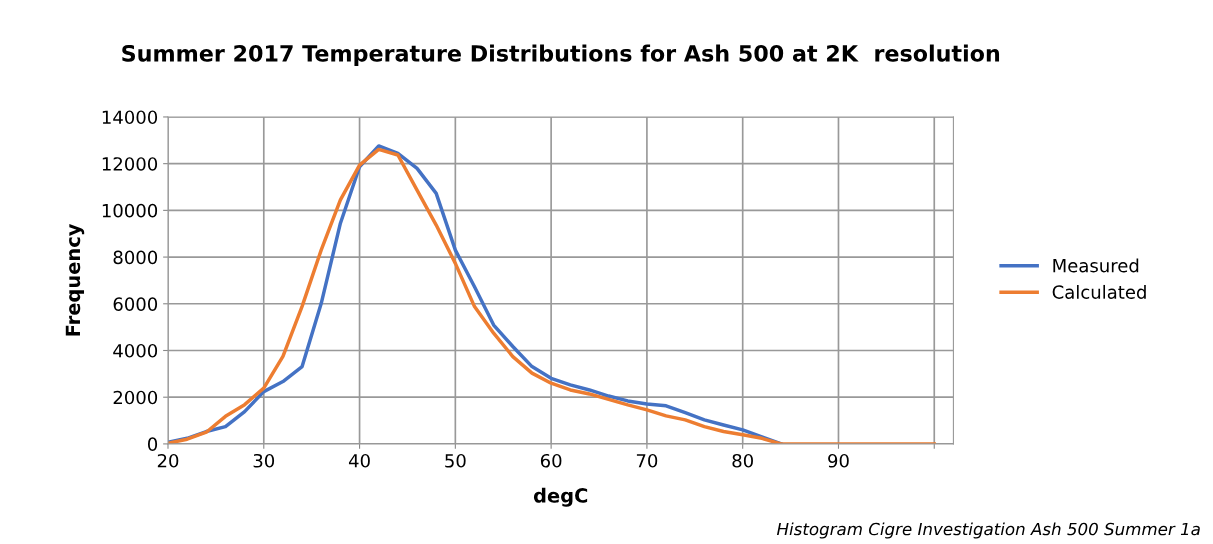 The height and width of the screenshot is (544, 1213). I want to click on y-tick-label: 14000, so click(130, 117).